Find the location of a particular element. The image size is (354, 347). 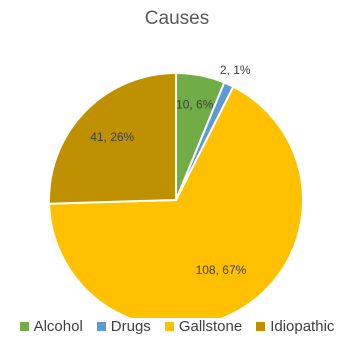

legend-label-gallstone: Gallstone is located at coordinates (210, 326).